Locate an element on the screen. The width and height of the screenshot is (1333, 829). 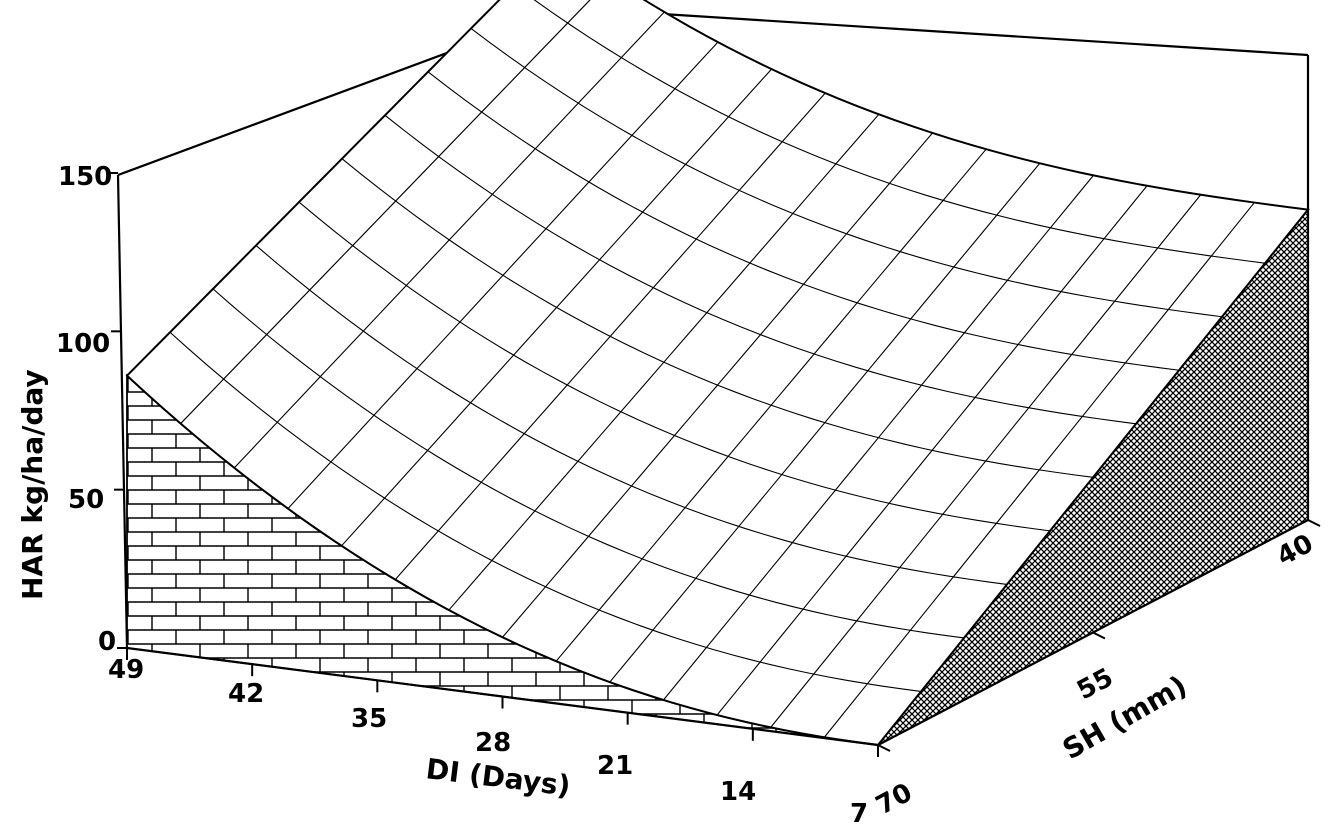
z-axis is located at coordinates (122, 411).